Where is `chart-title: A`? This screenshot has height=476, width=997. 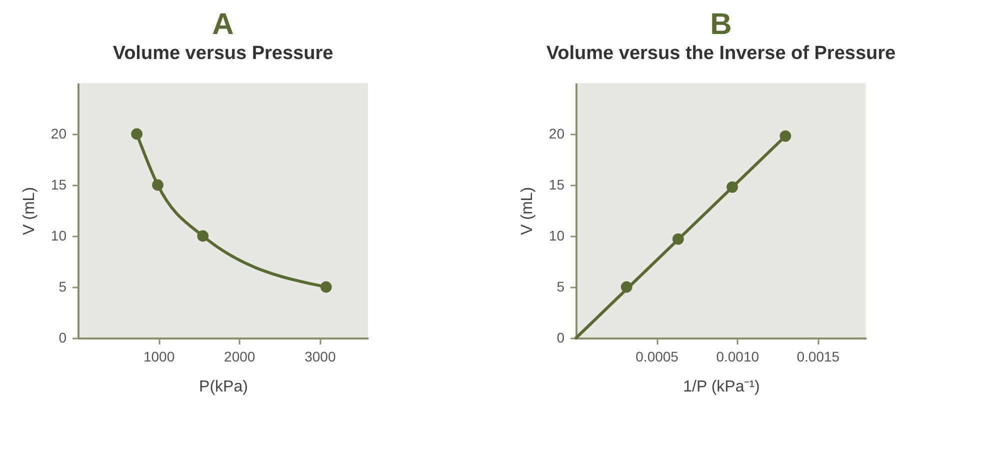 chart-title: A is located at coordinates (223, 24).